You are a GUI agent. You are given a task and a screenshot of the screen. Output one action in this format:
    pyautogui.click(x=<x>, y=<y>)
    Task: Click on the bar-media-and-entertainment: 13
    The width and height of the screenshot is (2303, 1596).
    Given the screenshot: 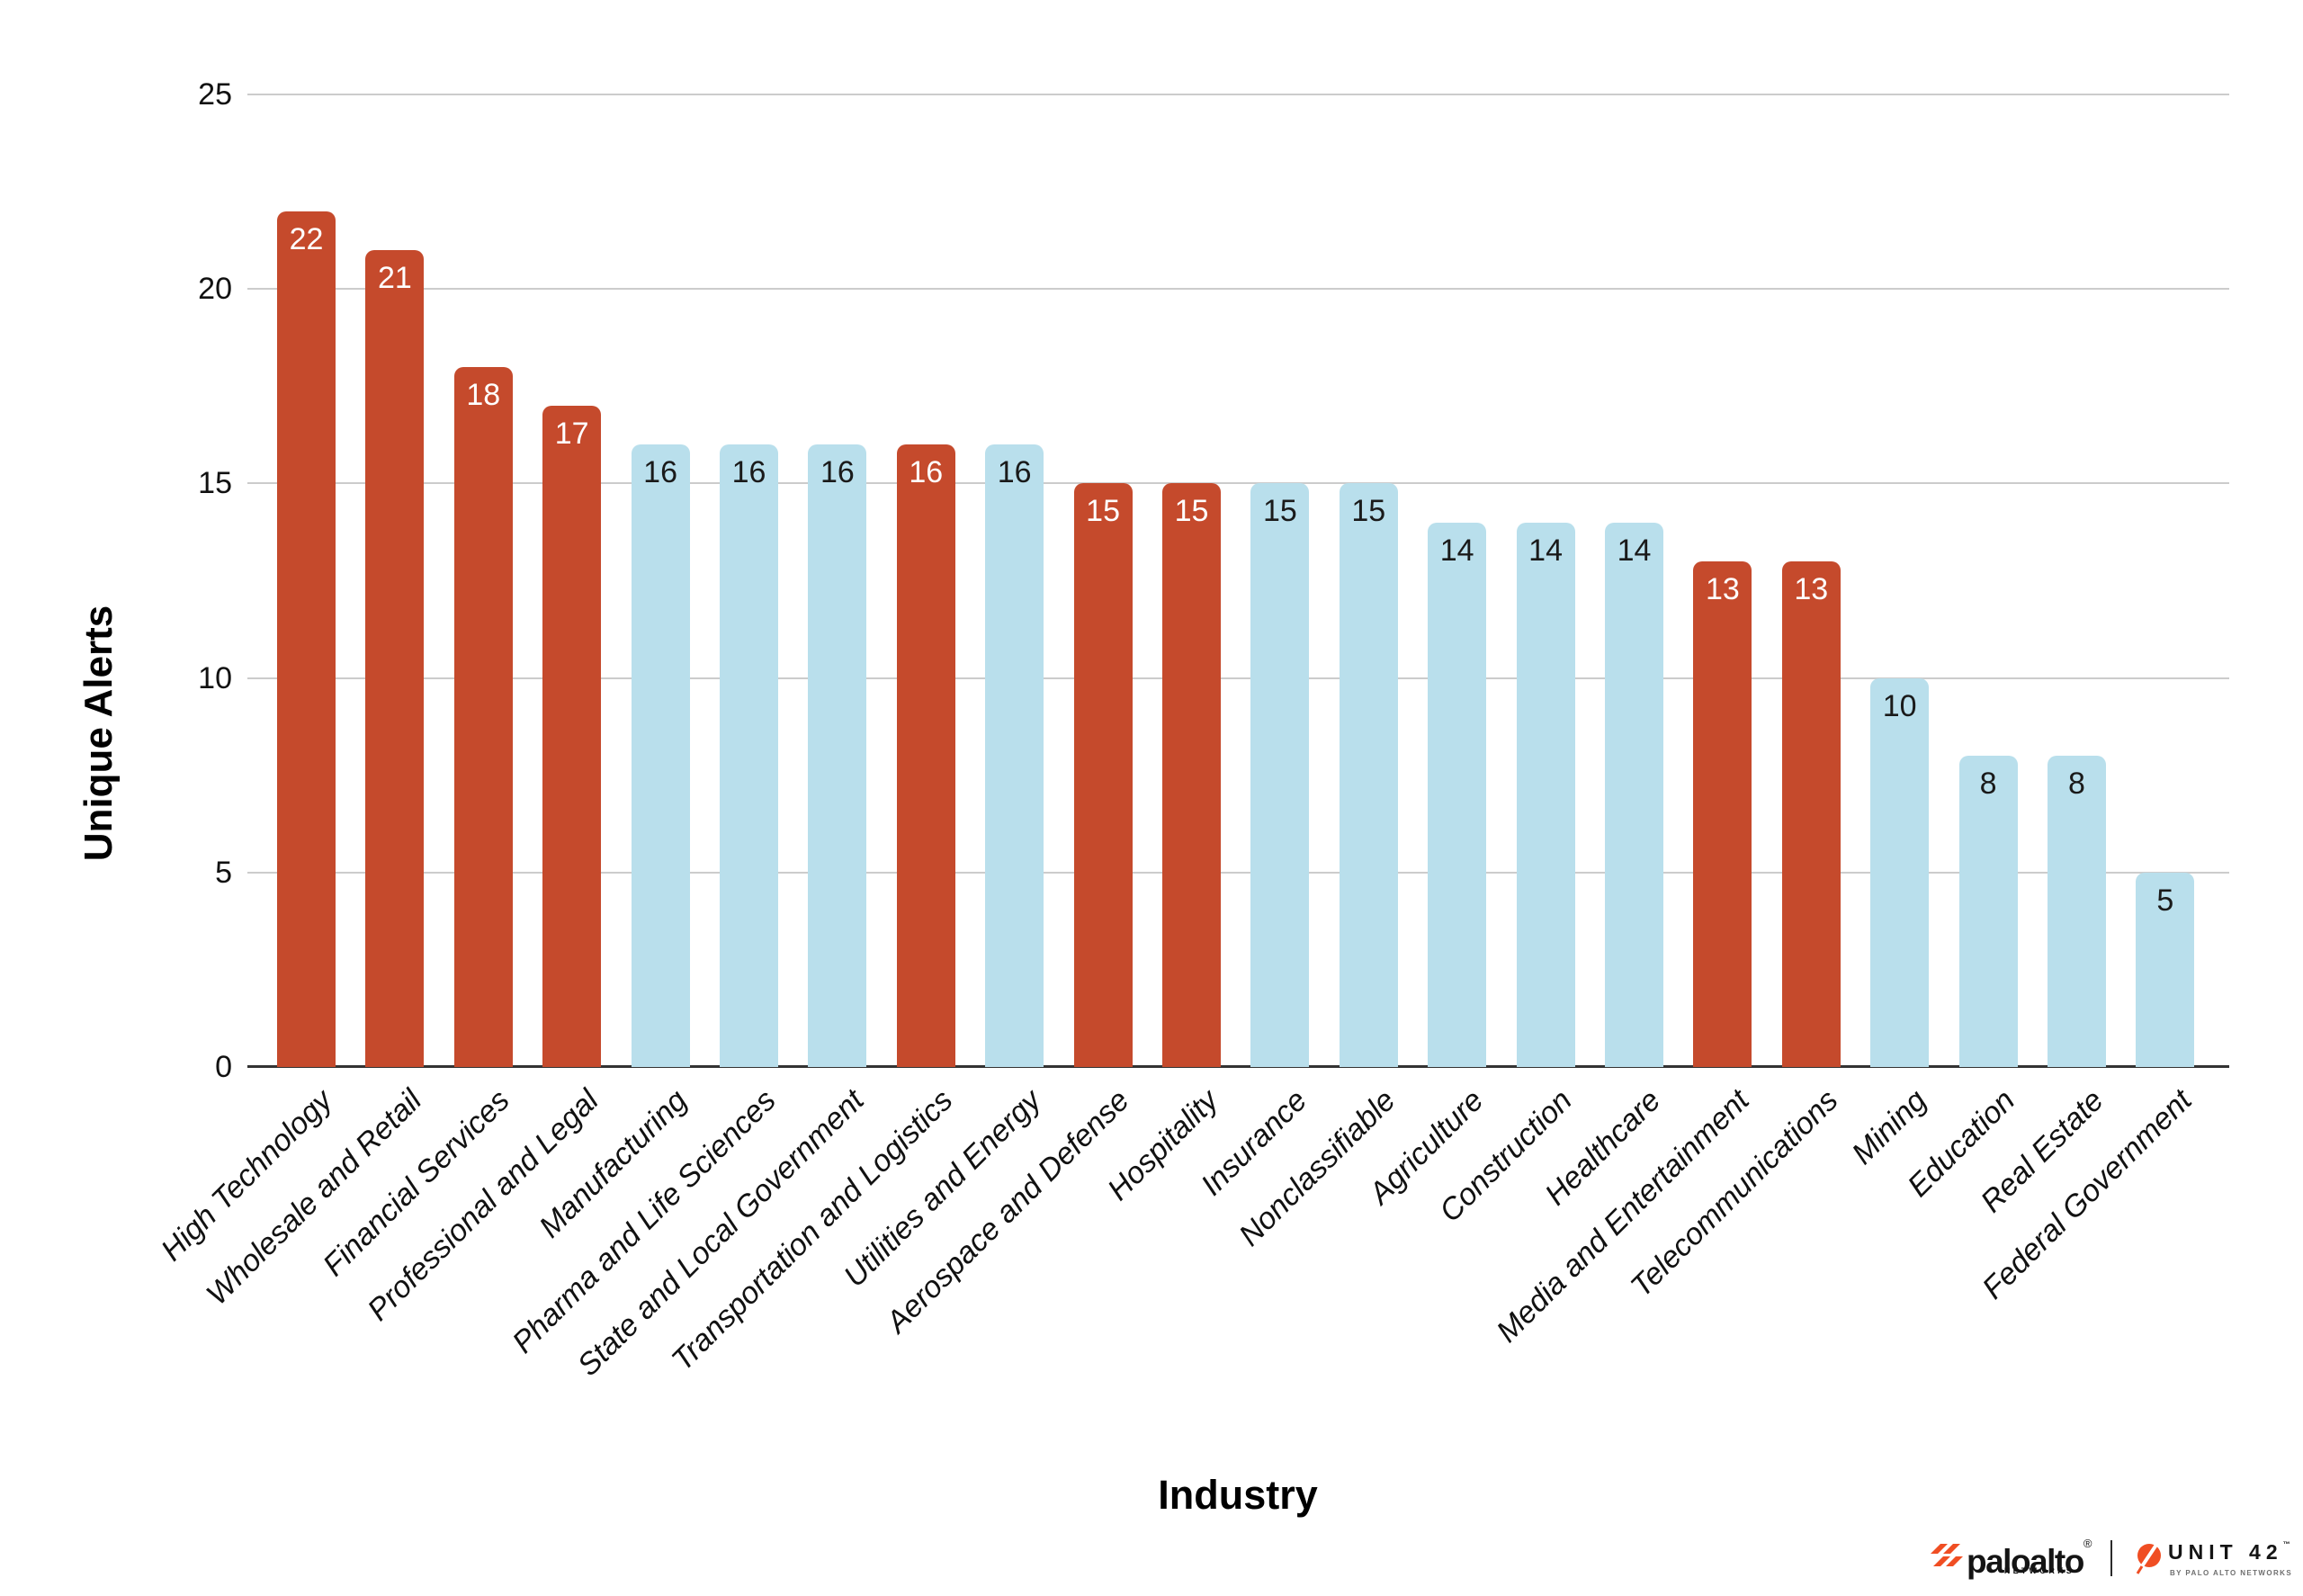 What is the action you would take?
    pyautogui.click(x=1723, y=813)
    